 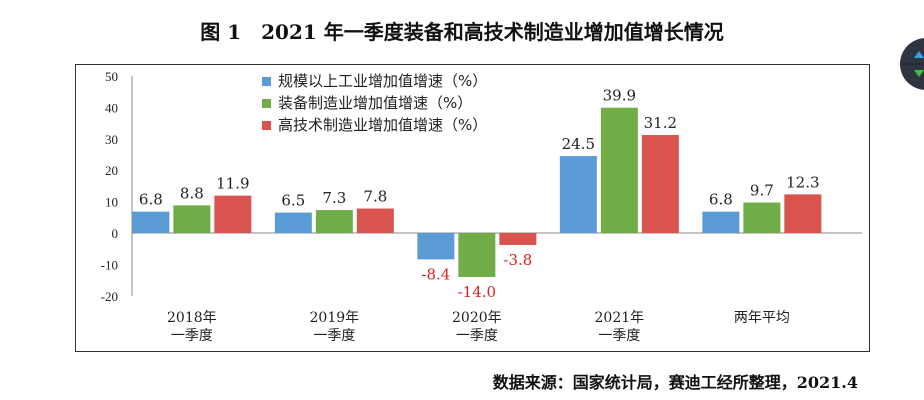 What do you see at coordinates (232, 184) in the screenshot?
I see `data-label: 11.9` at bounding box center [232, 184].